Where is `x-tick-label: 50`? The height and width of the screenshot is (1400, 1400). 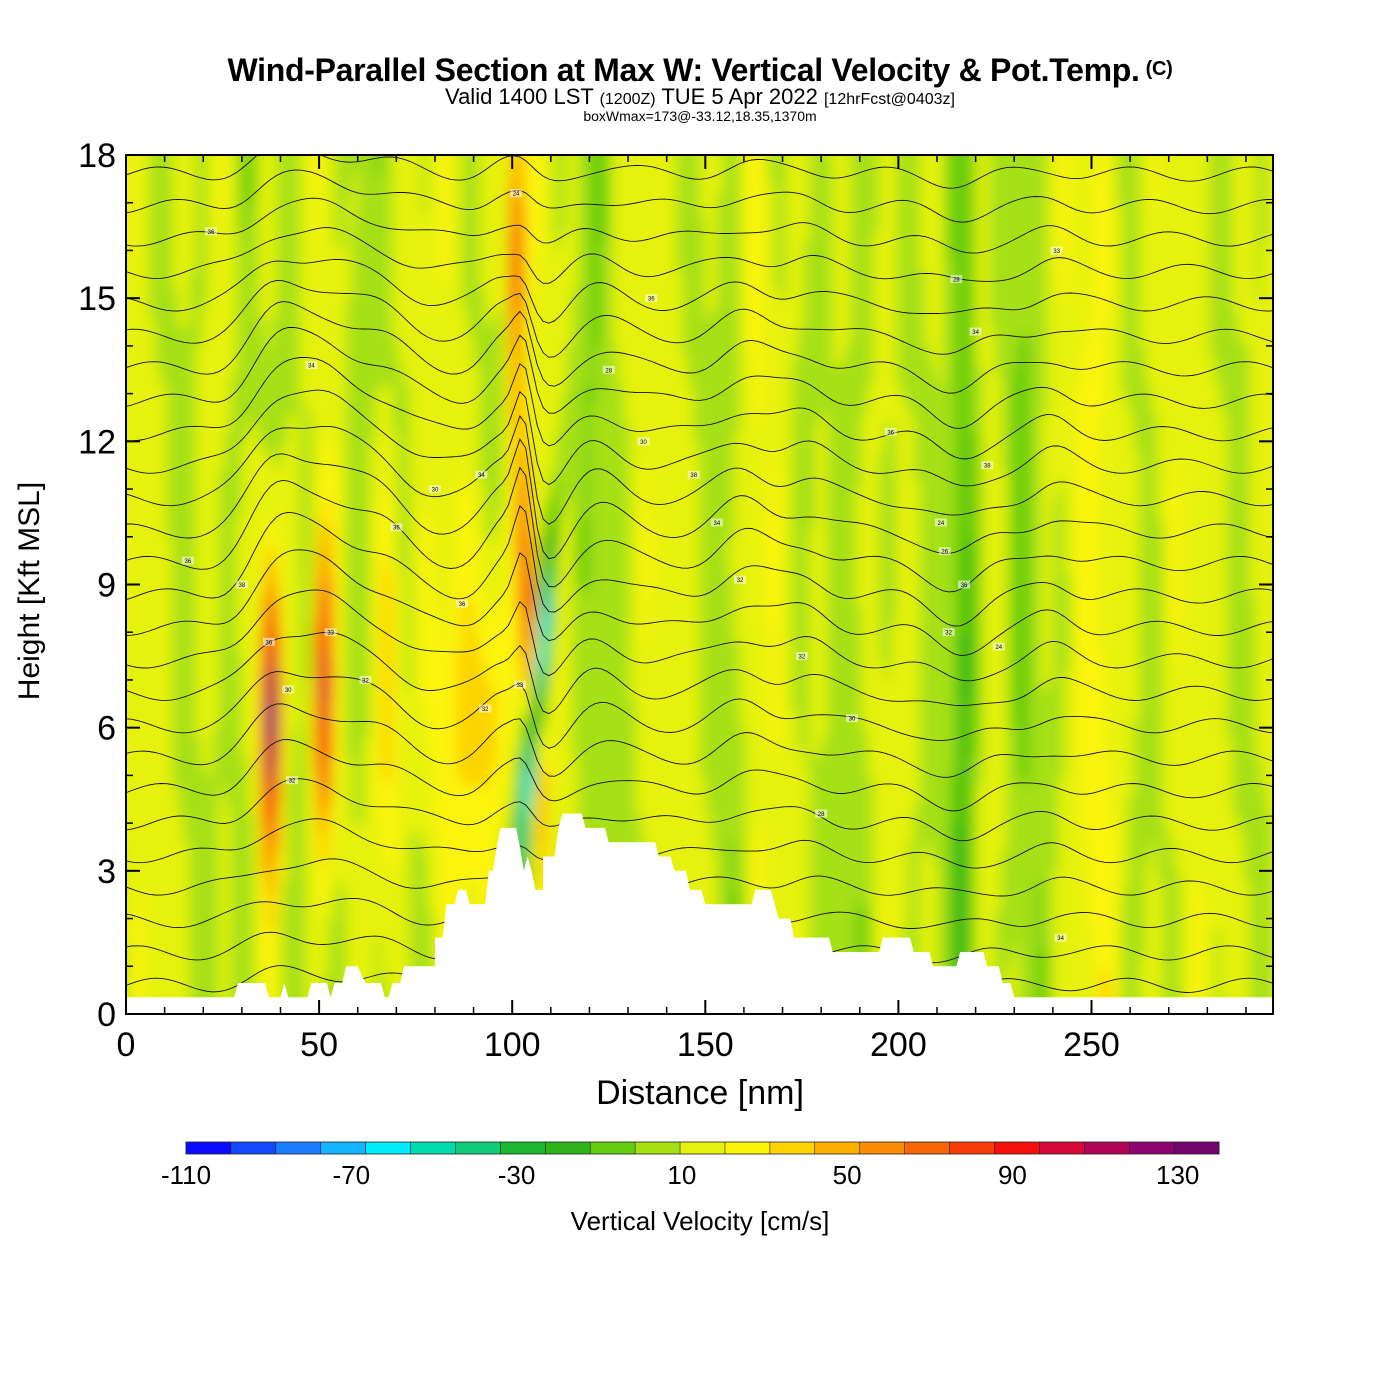
x-tick-label: 50 is located at coordinates (319, 1045).